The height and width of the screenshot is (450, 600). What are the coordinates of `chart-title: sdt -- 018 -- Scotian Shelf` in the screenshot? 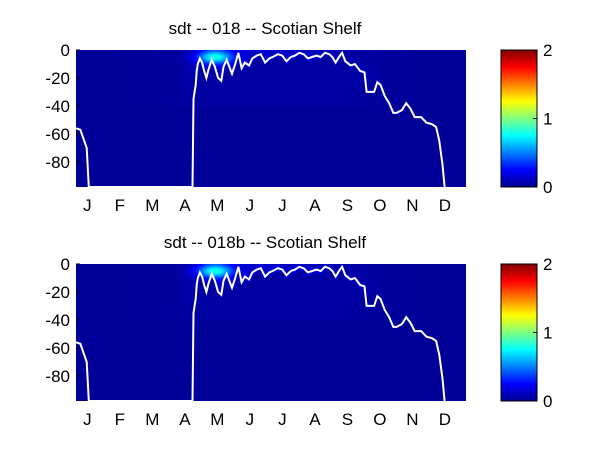 It's located at (265, 28).